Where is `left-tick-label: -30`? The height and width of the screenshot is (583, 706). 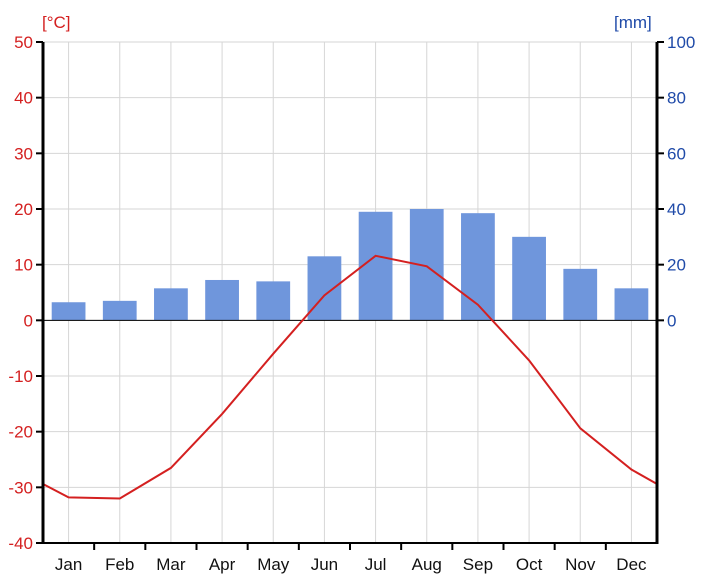
left-tick-label: -30 is located at coordinates (20, 487).